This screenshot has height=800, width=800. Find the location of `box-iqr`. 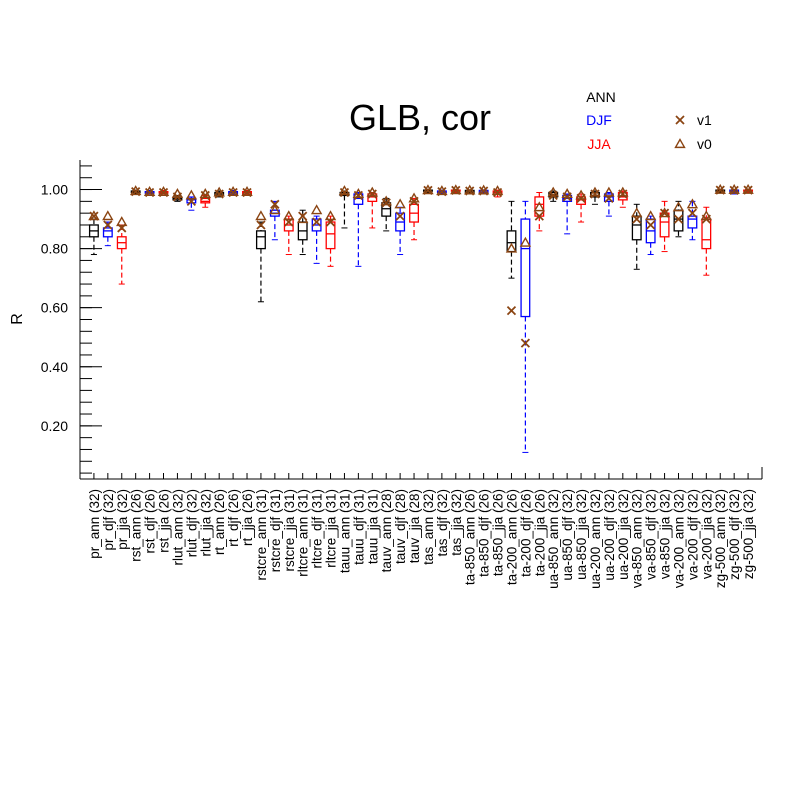

box-iqr is located at coordinates (678, 220).